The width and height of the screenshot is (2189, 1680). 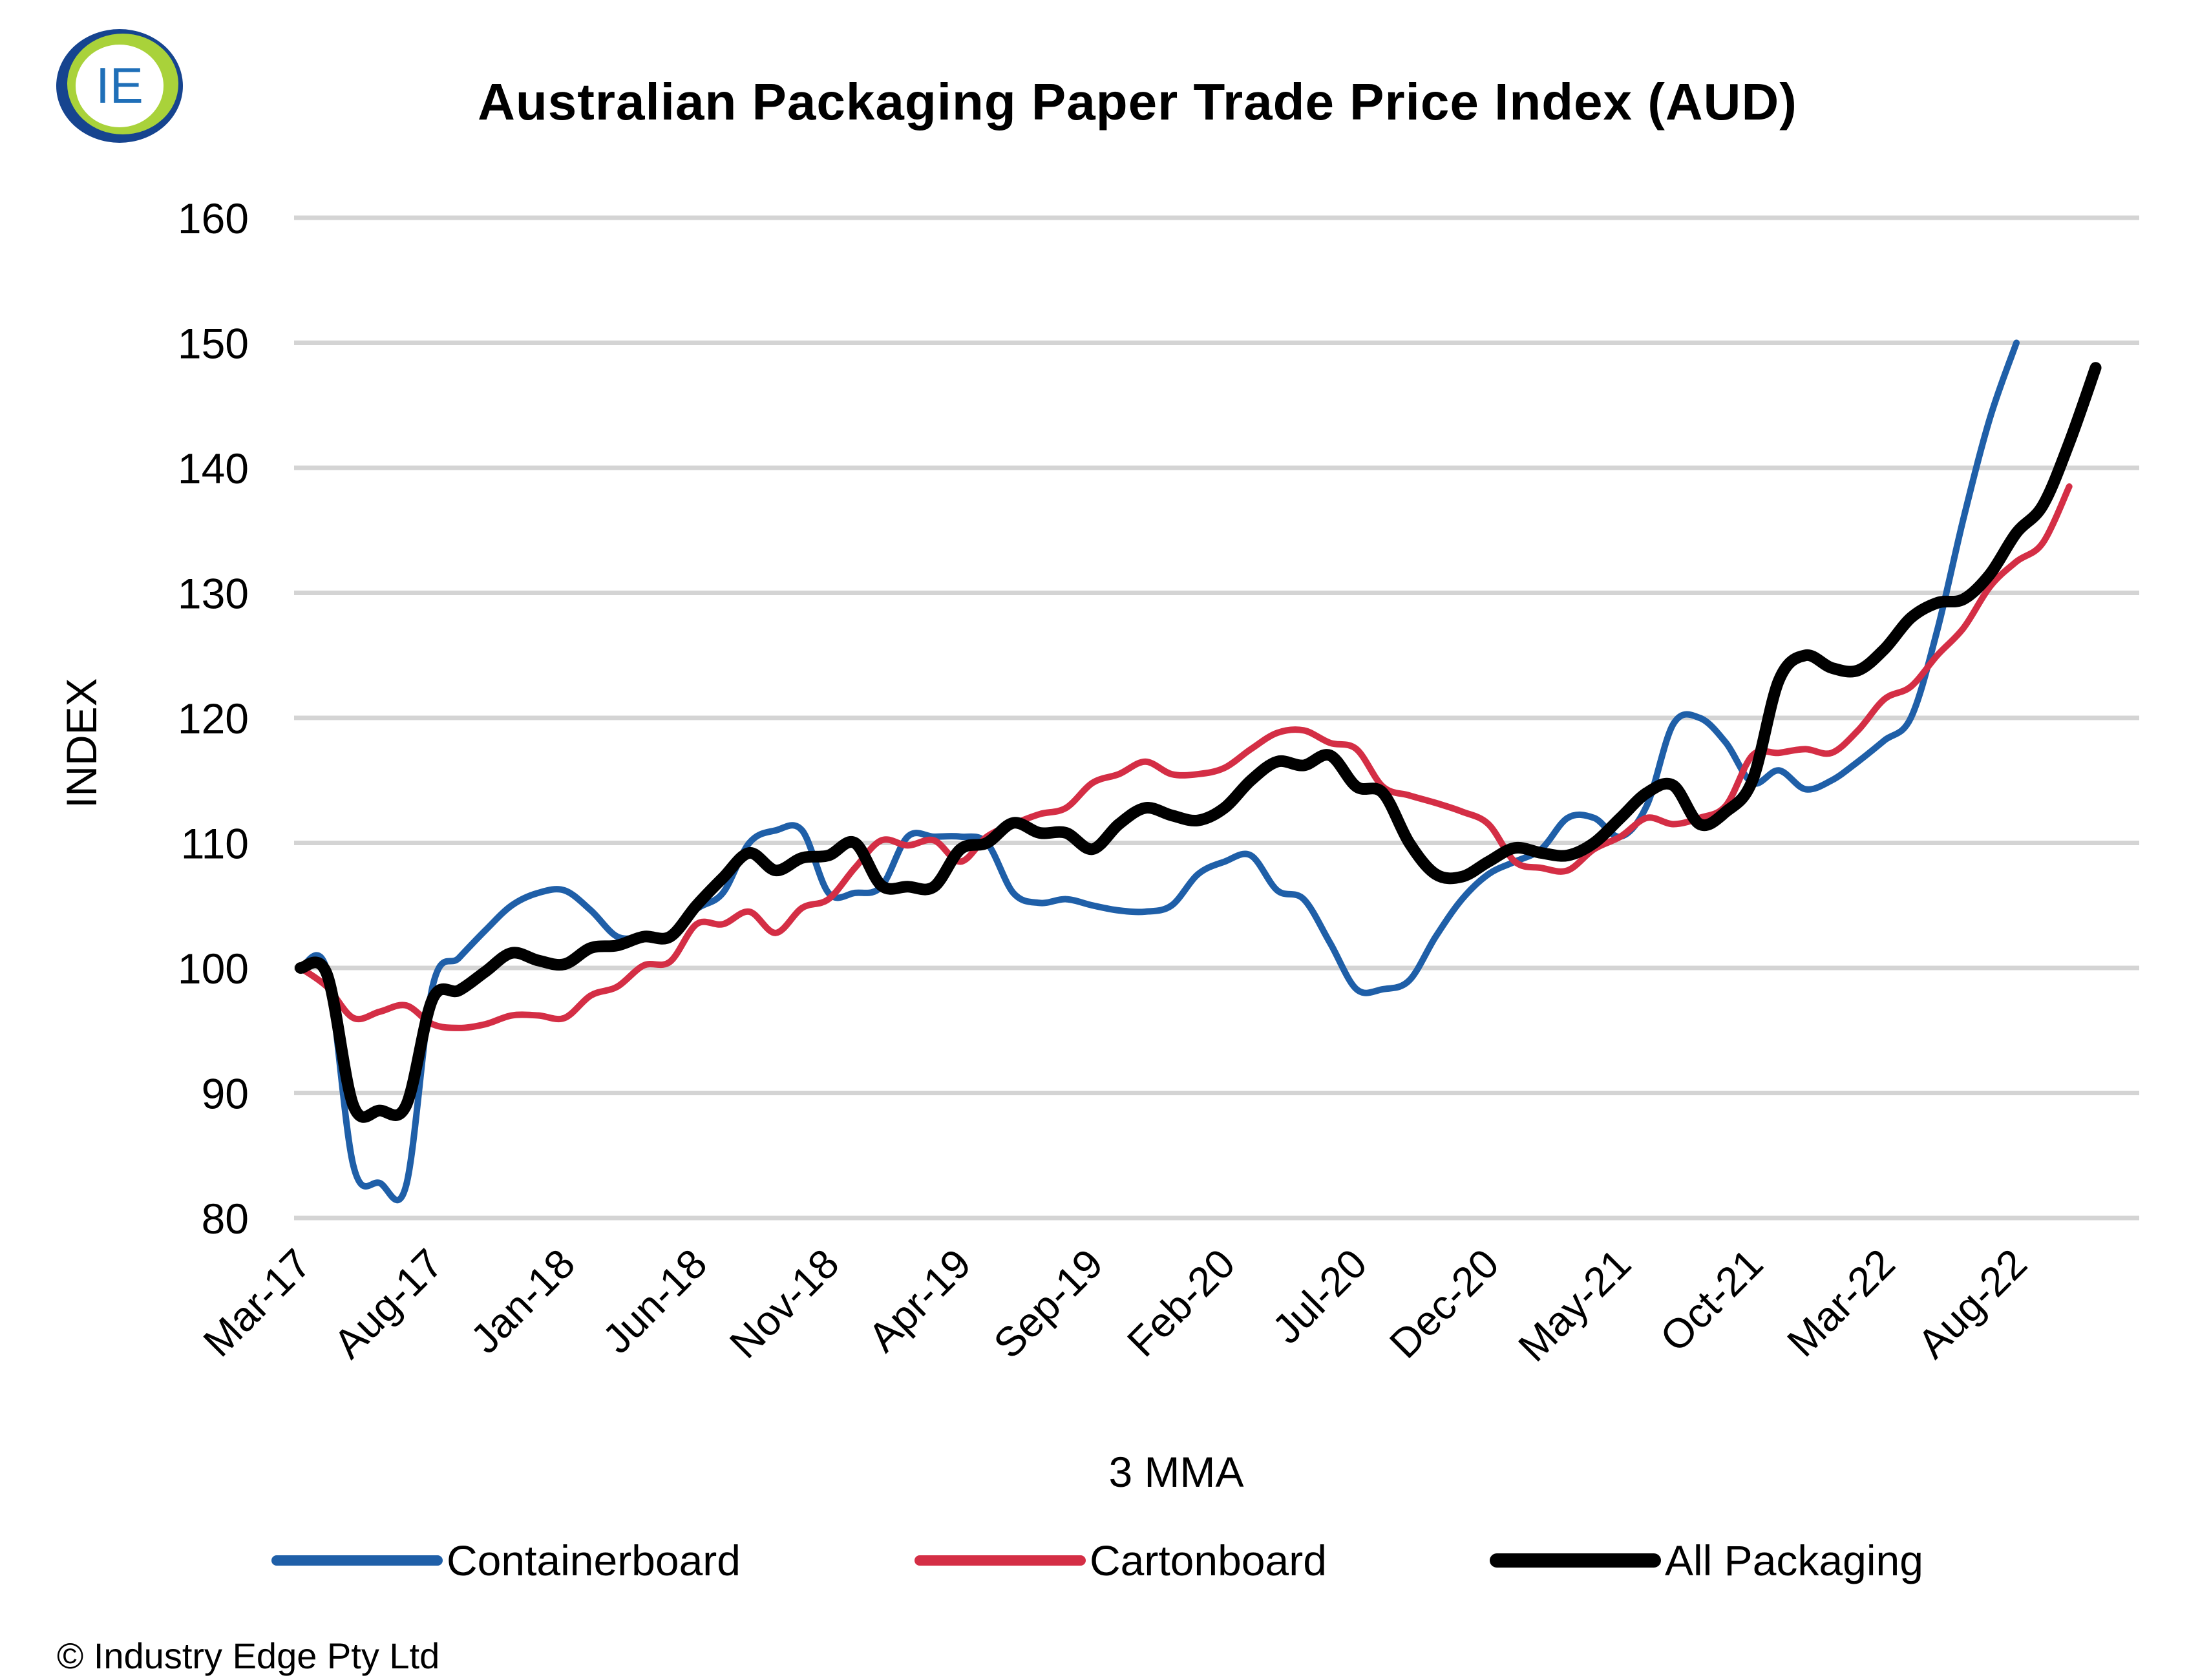 What do you see at coordinates (1444, 1304) in the screenshot?
I see `x-tick-label: Dec-20` at bounding box center [1444, 1304].